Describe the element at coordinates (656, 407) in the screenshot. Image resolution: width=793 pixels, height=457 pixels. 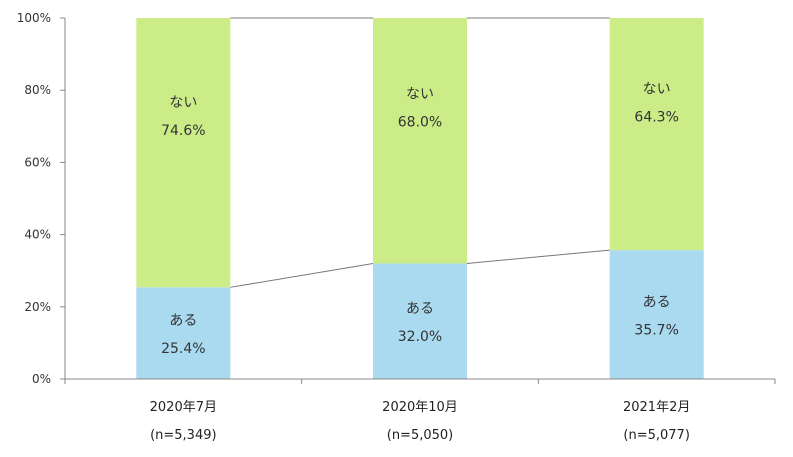
I see `x-category-label: 2021年2月` at that location.